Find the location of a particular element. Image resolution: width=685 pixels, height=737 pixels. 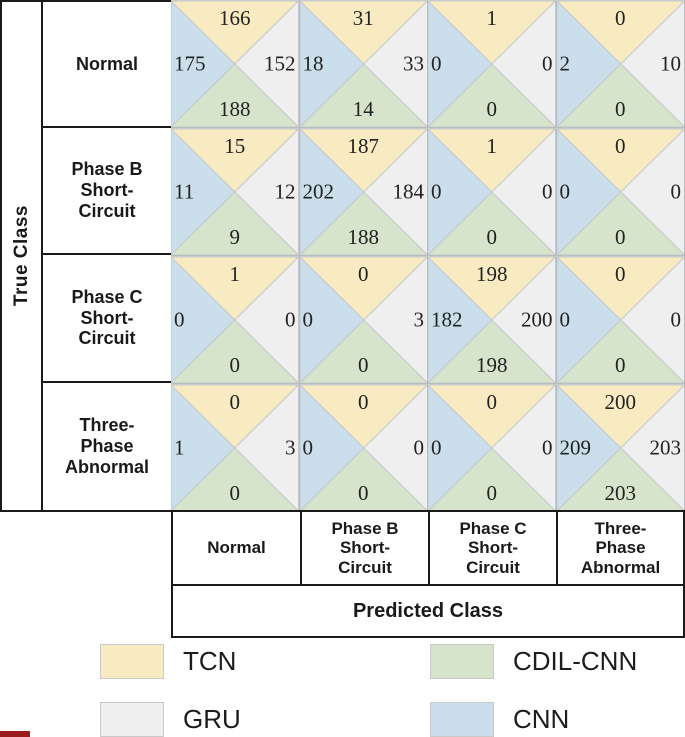

legend-label-cdil-cnn: CDIL-CNN is located at coordinates (575, 661).